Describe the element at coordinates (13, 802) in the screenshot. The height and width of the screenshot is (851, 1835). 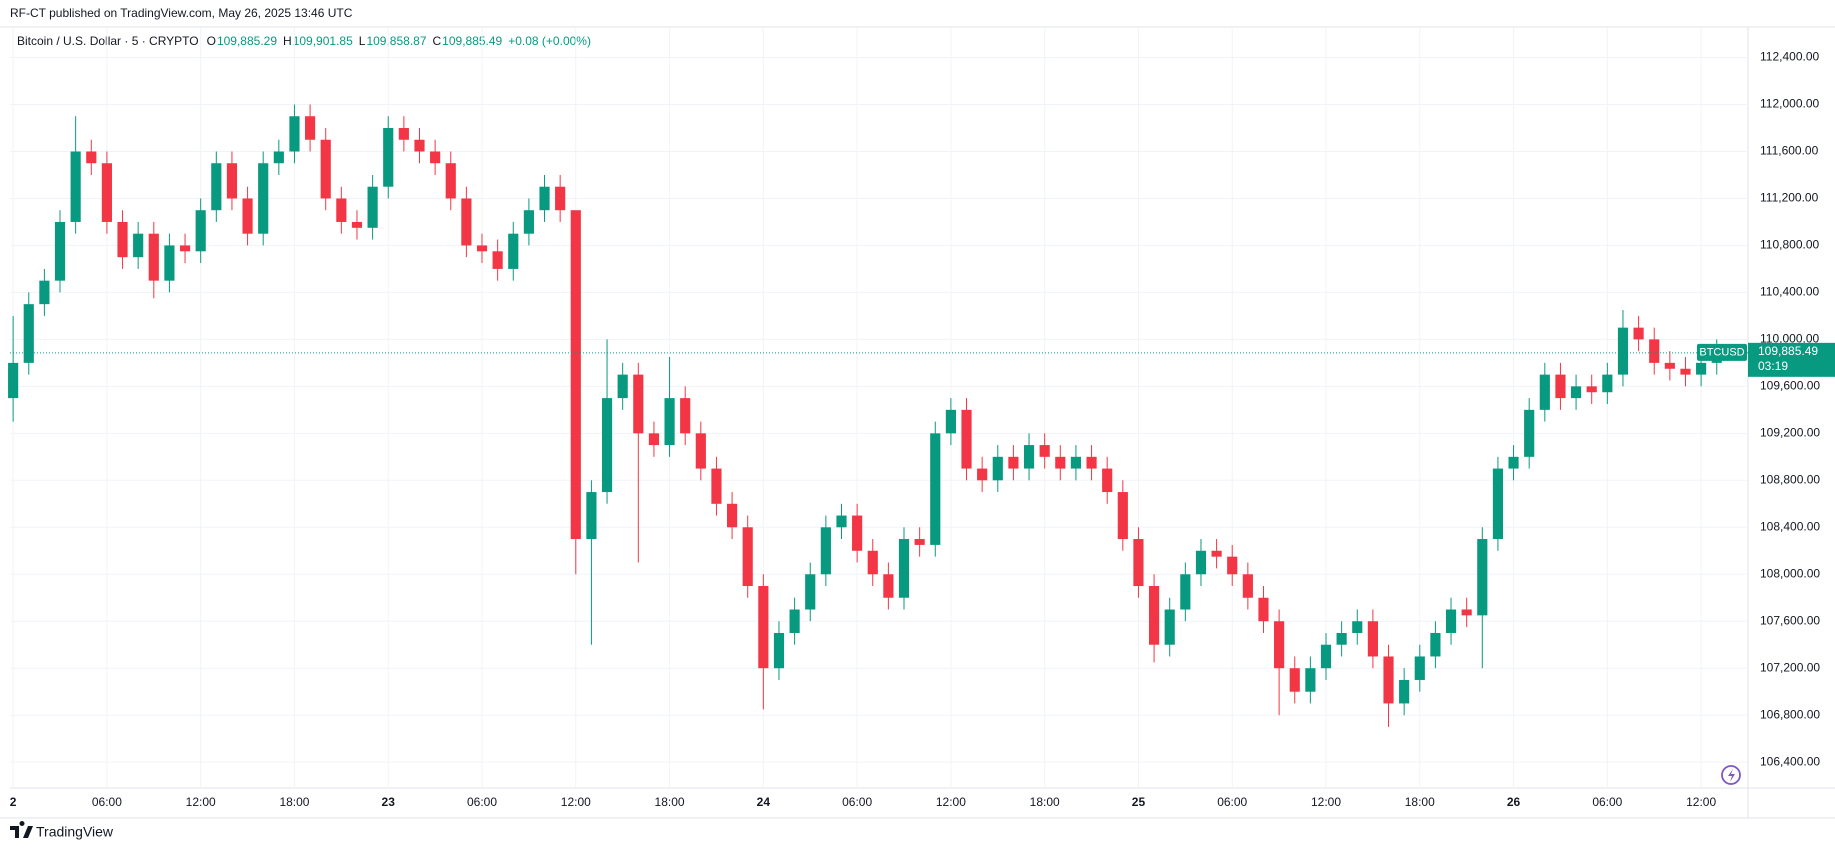
I see `x-tick-label: 2` at that location.